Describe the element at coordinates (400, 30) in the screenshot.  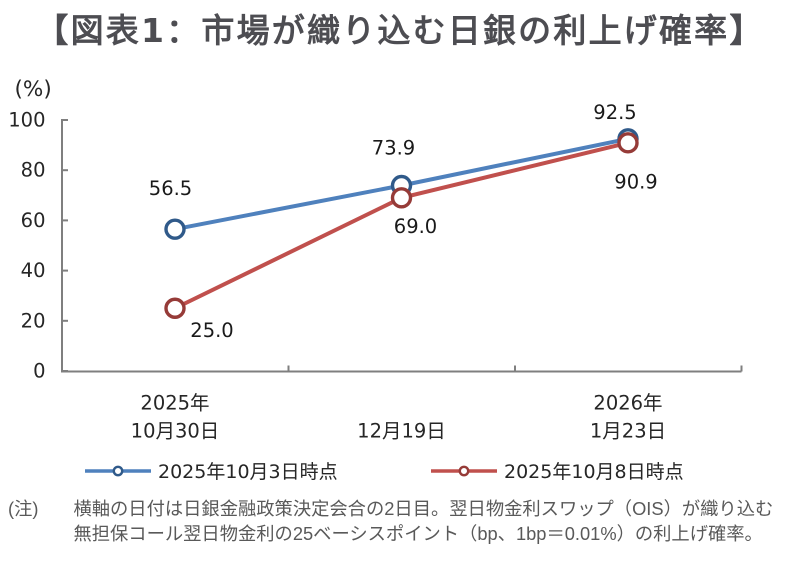
I see `chart-title: 【図表1：市場が織り込む日銀の利上げ確率】` at that location.